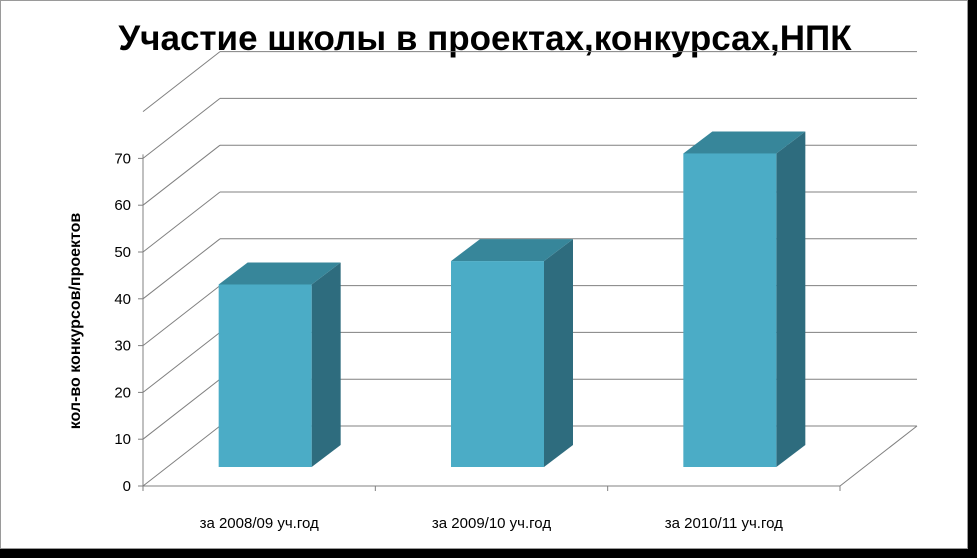 This screenshot has width=977, height=558. Describe the element at coordinates (122, 299) in the screenshot. I see `y-tick-label: 40` at that location.